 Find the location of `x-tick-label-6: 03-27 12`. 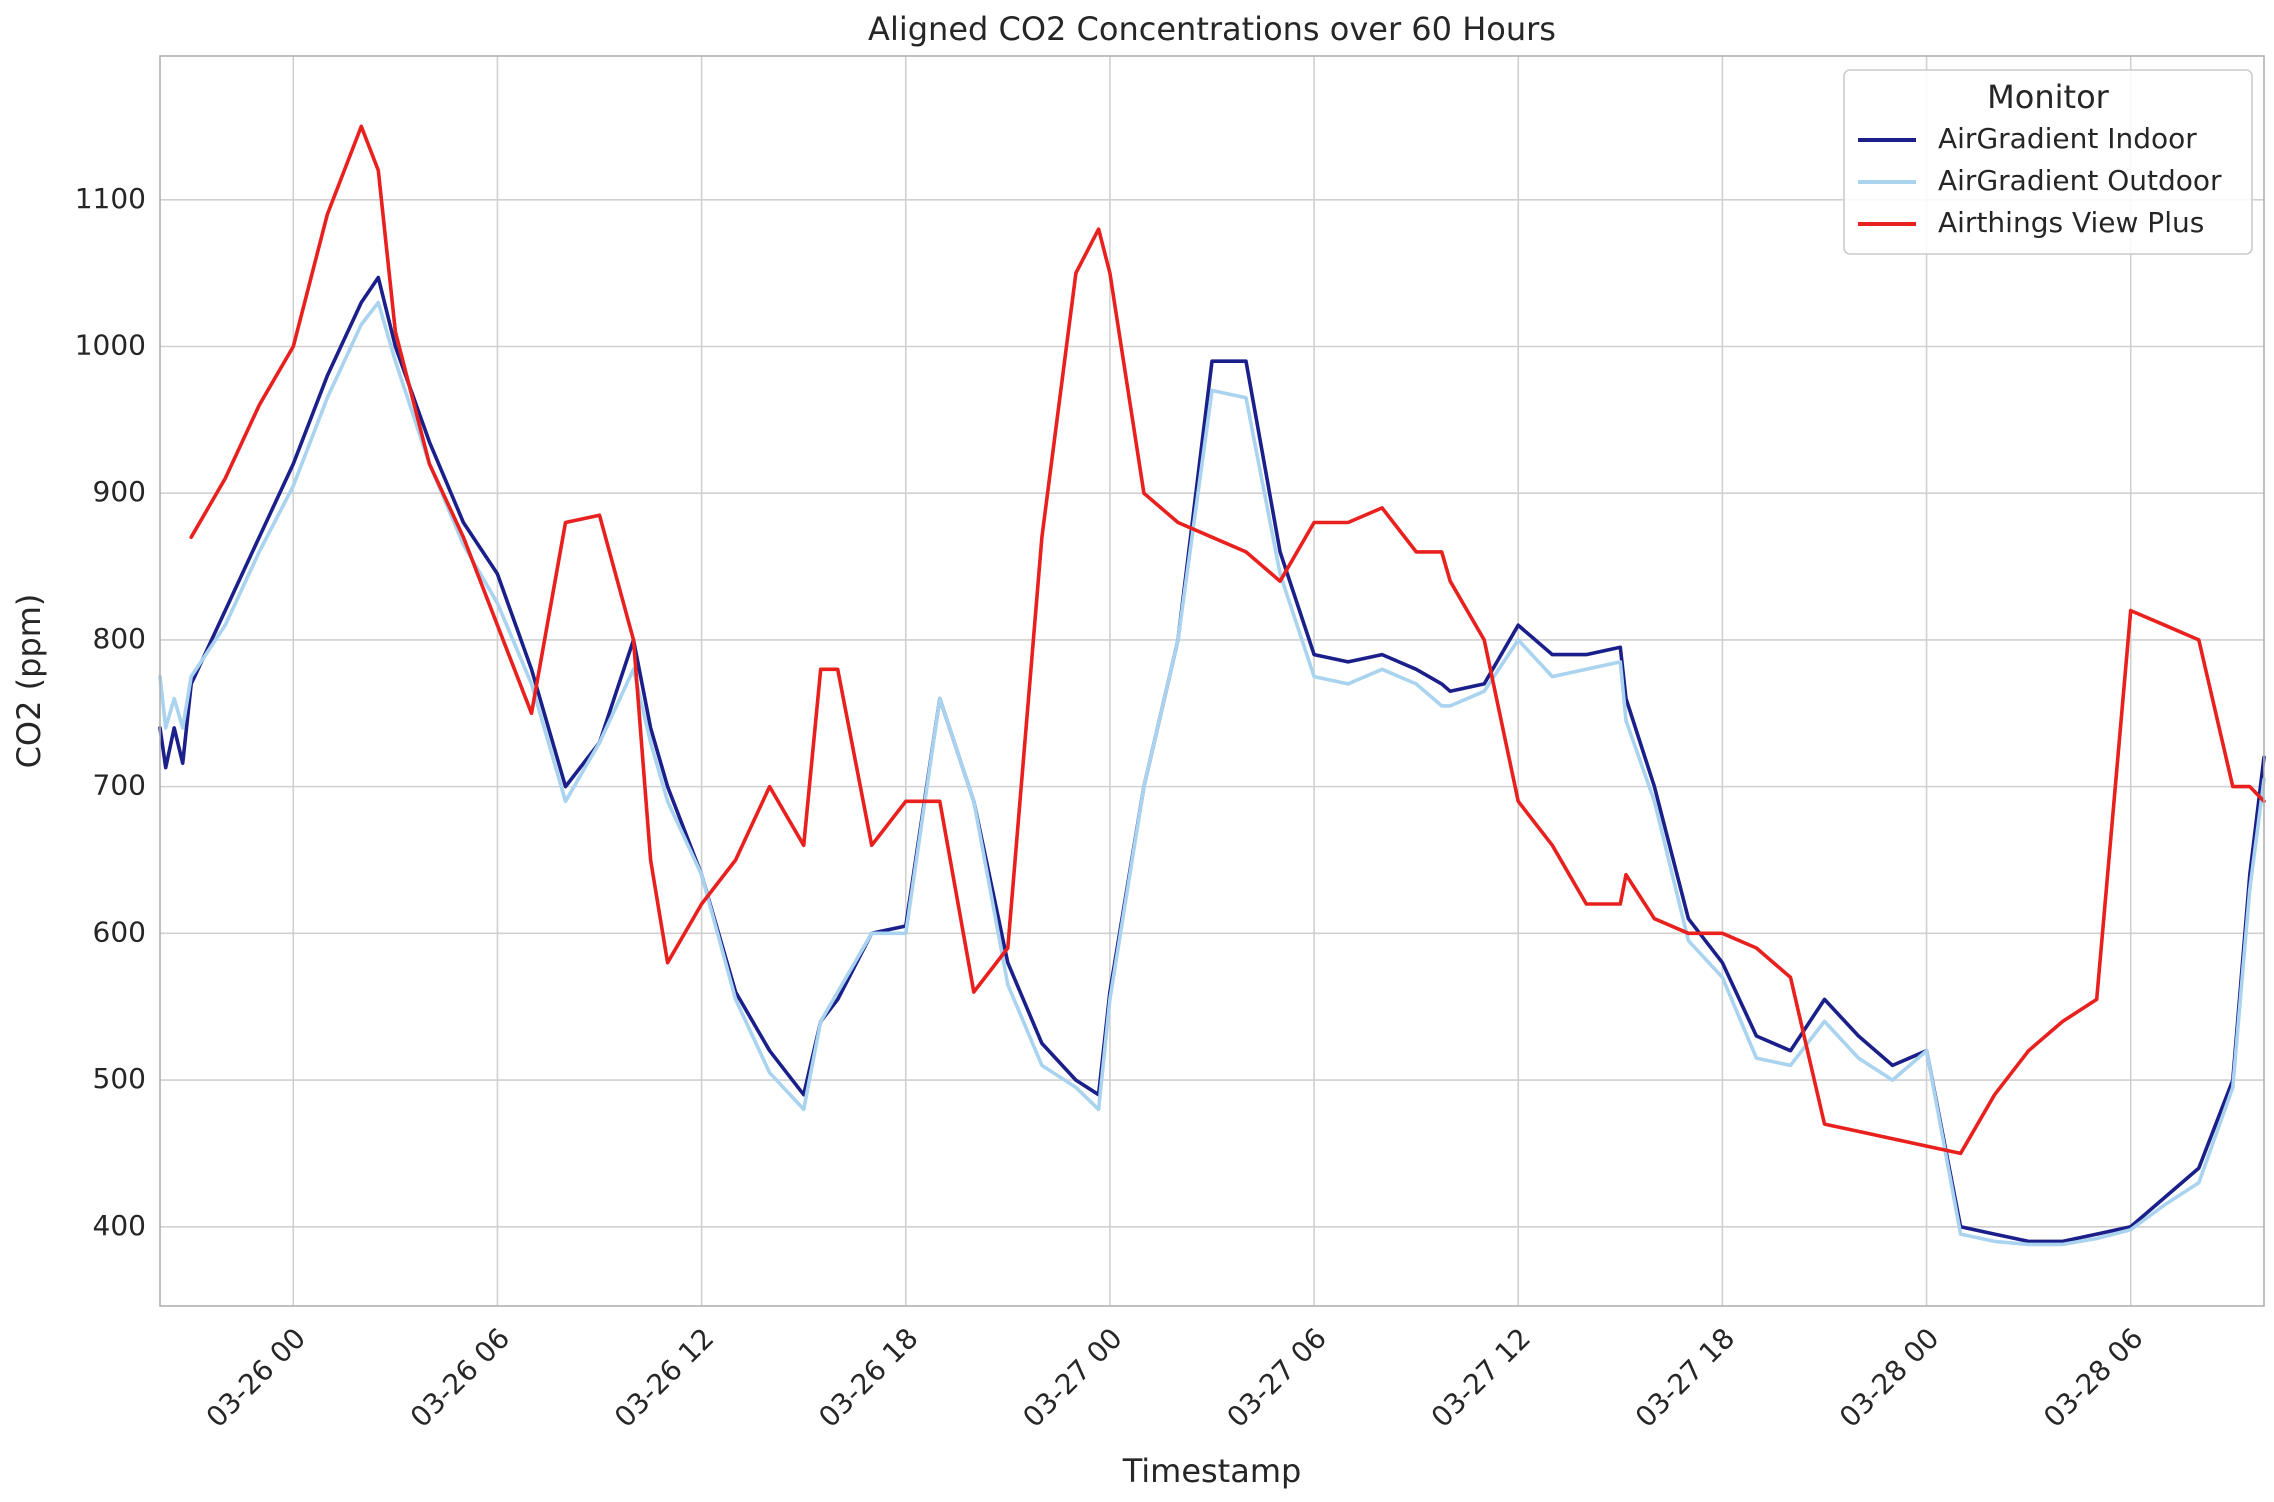

x-tick-label-6: 03-27 12 is located at coordinates (1481, 1377).